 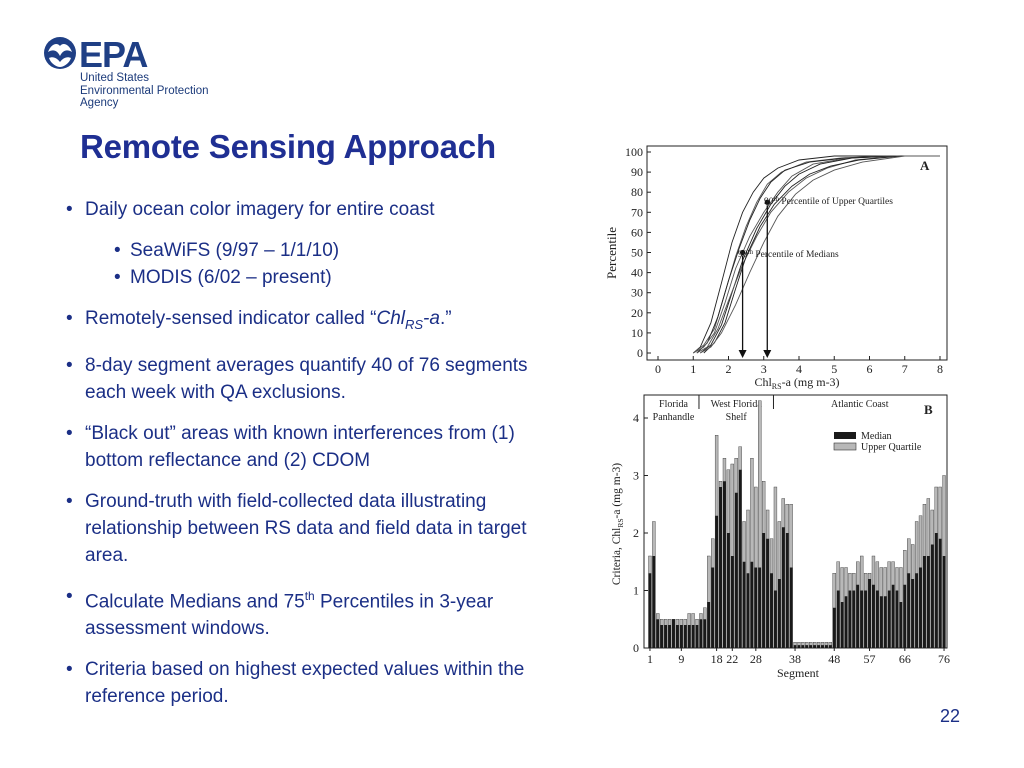 What do you see at coordinates (737, 404) in the screenshot?
I see `b-region-label: West Florida` at bounding box center [737, 404].